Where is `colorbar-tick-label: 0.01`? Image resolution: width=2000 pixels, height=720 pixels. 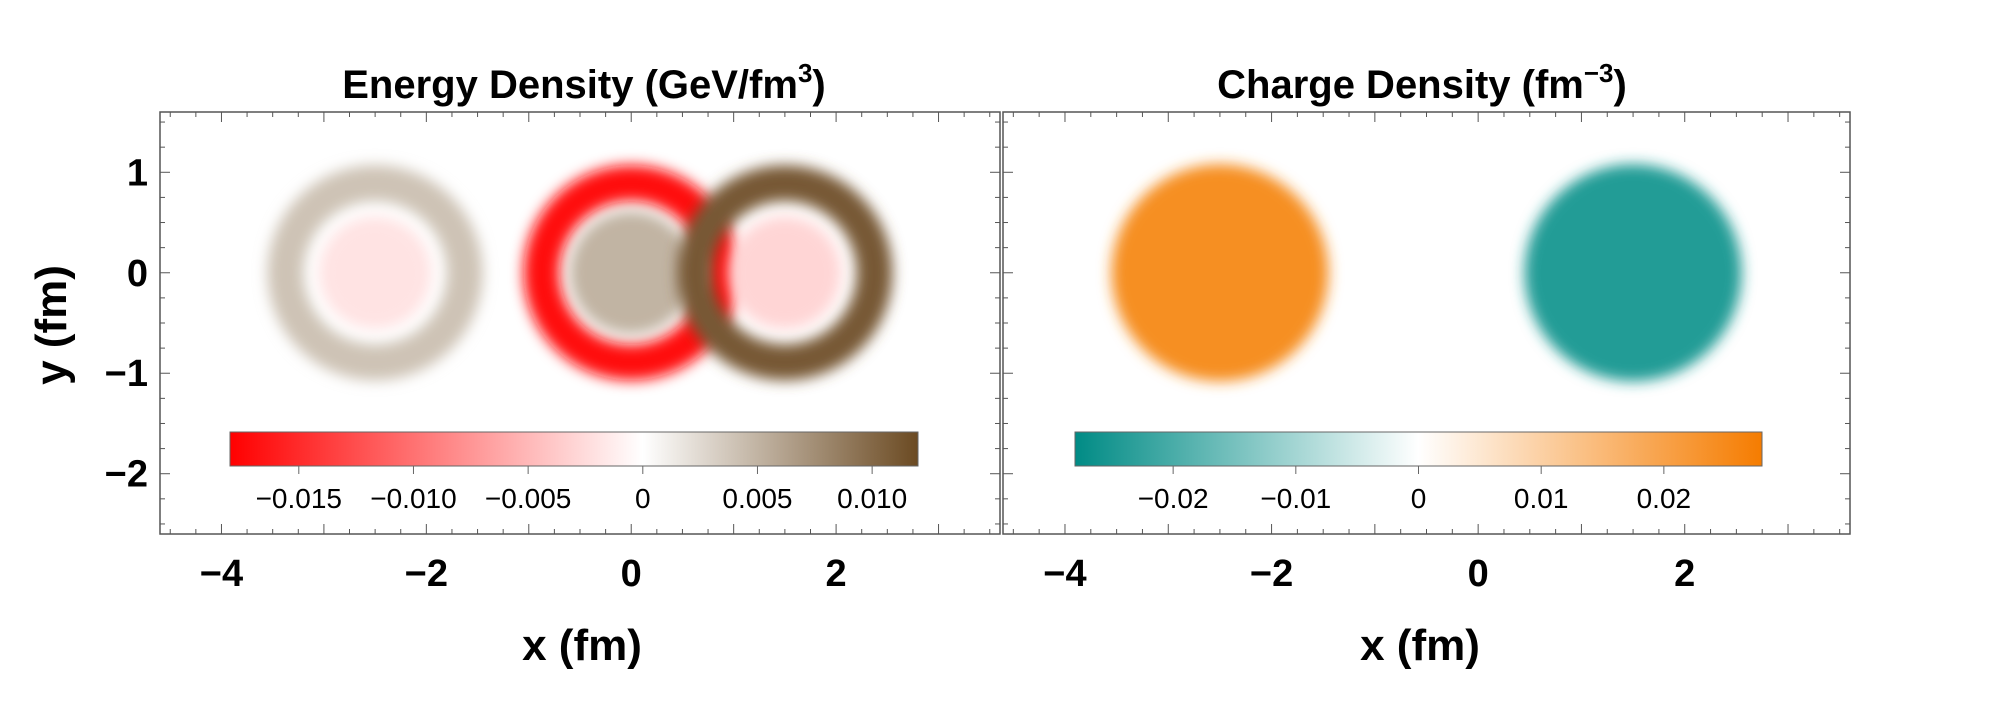 colorbar-tick-label: 0.01 is located at coordinates (1541, 498).